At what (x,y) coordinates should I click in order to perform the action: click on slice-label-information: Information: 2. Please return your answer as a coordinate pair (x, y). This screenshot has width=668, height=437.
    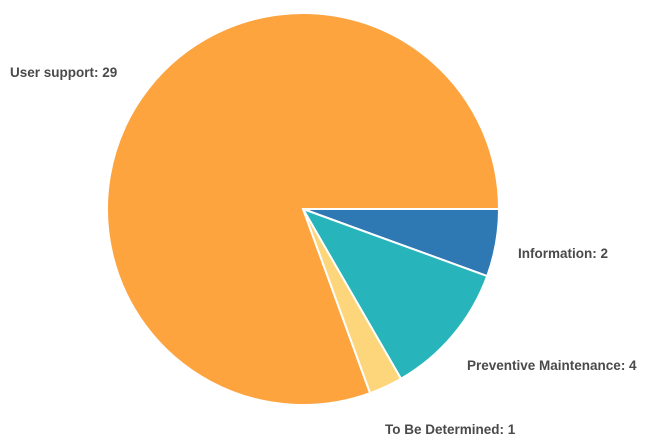
    Looking at the image, I should click on (563, 253).